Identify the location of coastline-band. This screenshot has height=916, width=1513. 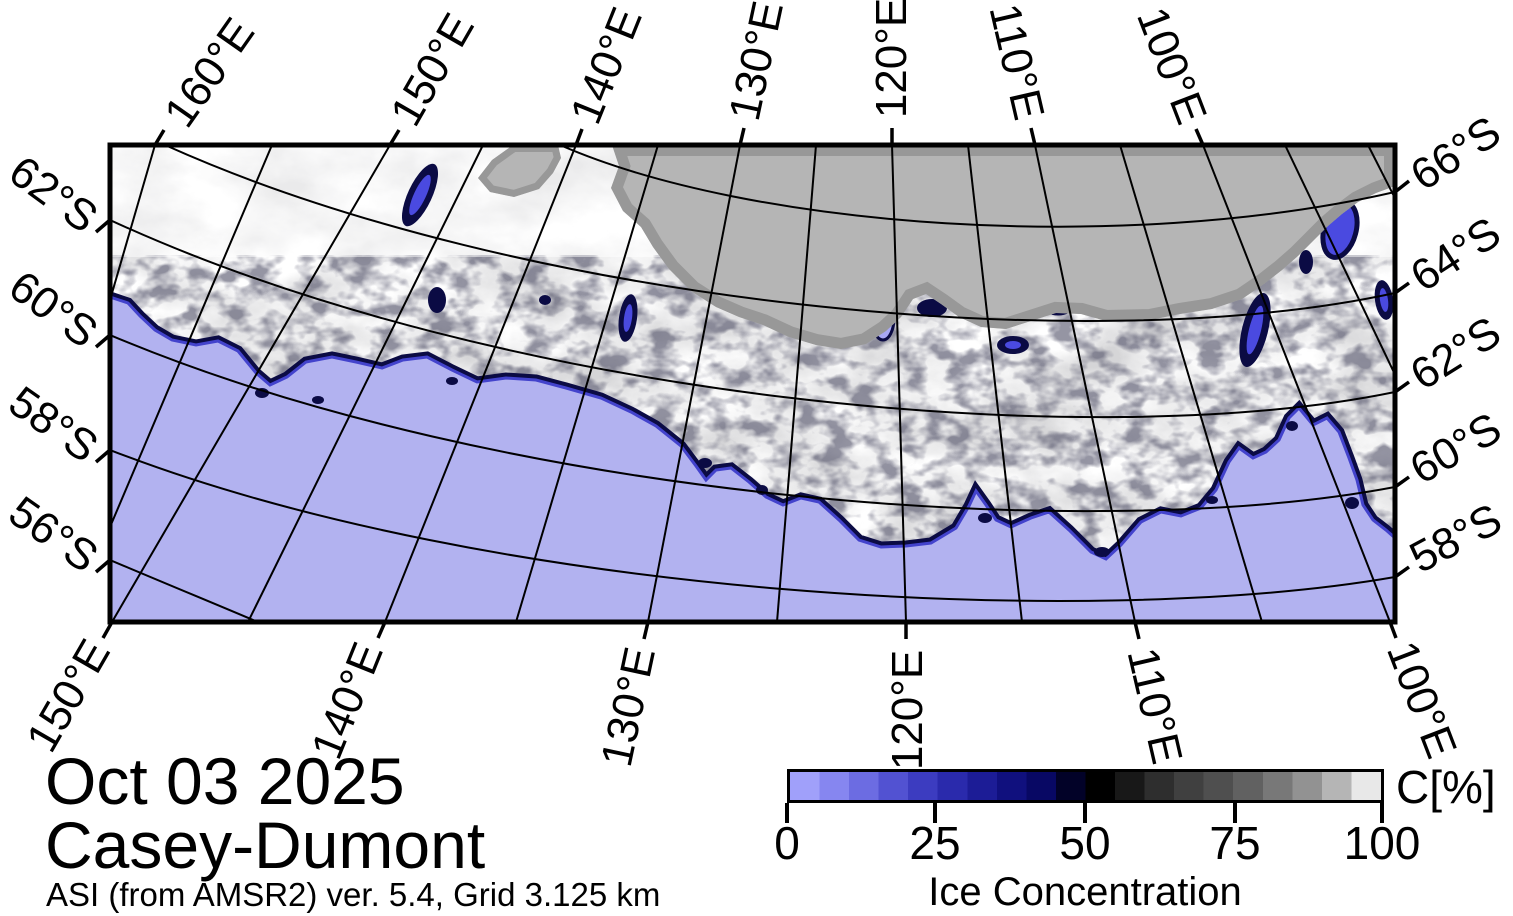
(523, 175).